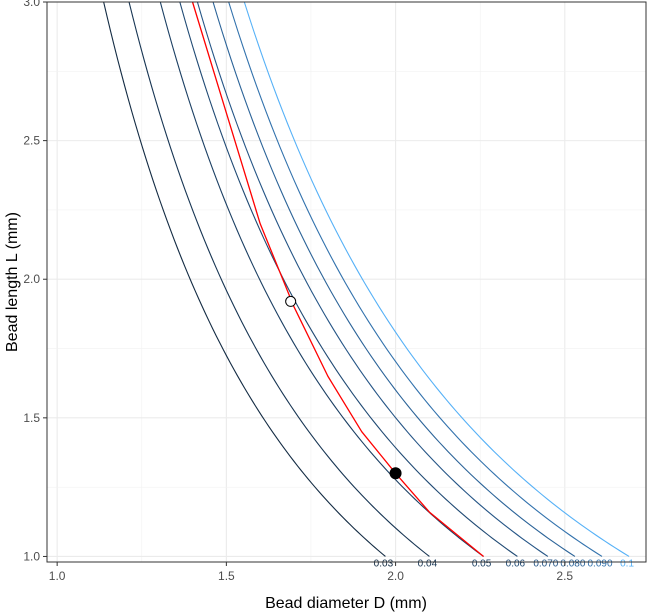 This screenshot has width=650, height=615. What do you see at coordinates (428, 563) in the screenshot?
I see `contour-label: 0.04` at bounding box center [428, 563].